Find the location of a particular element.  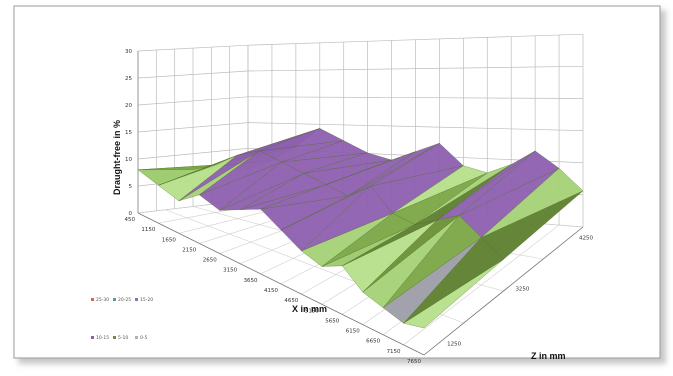

x-tick-label: 4650 is located at coordinates (291, 301).